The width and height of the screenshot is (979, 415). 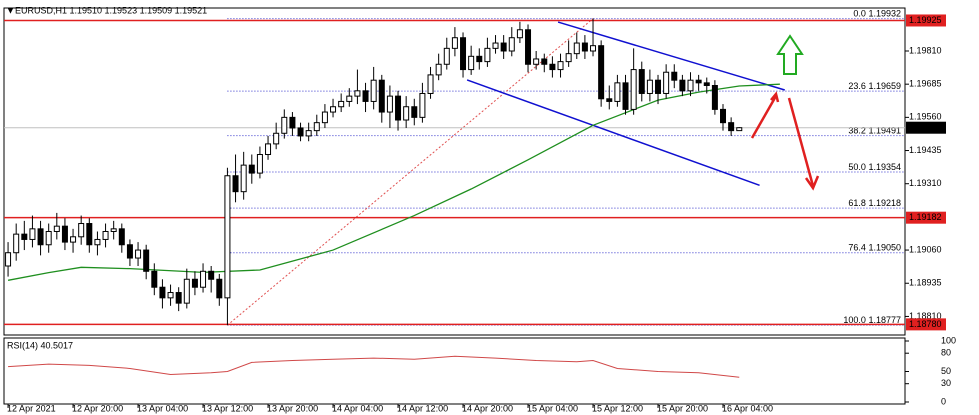 What do you see at coordinates (925, 117) in the screenshot?
I see `y-tick-label: 1.19560` at bounding box center [925, 117].